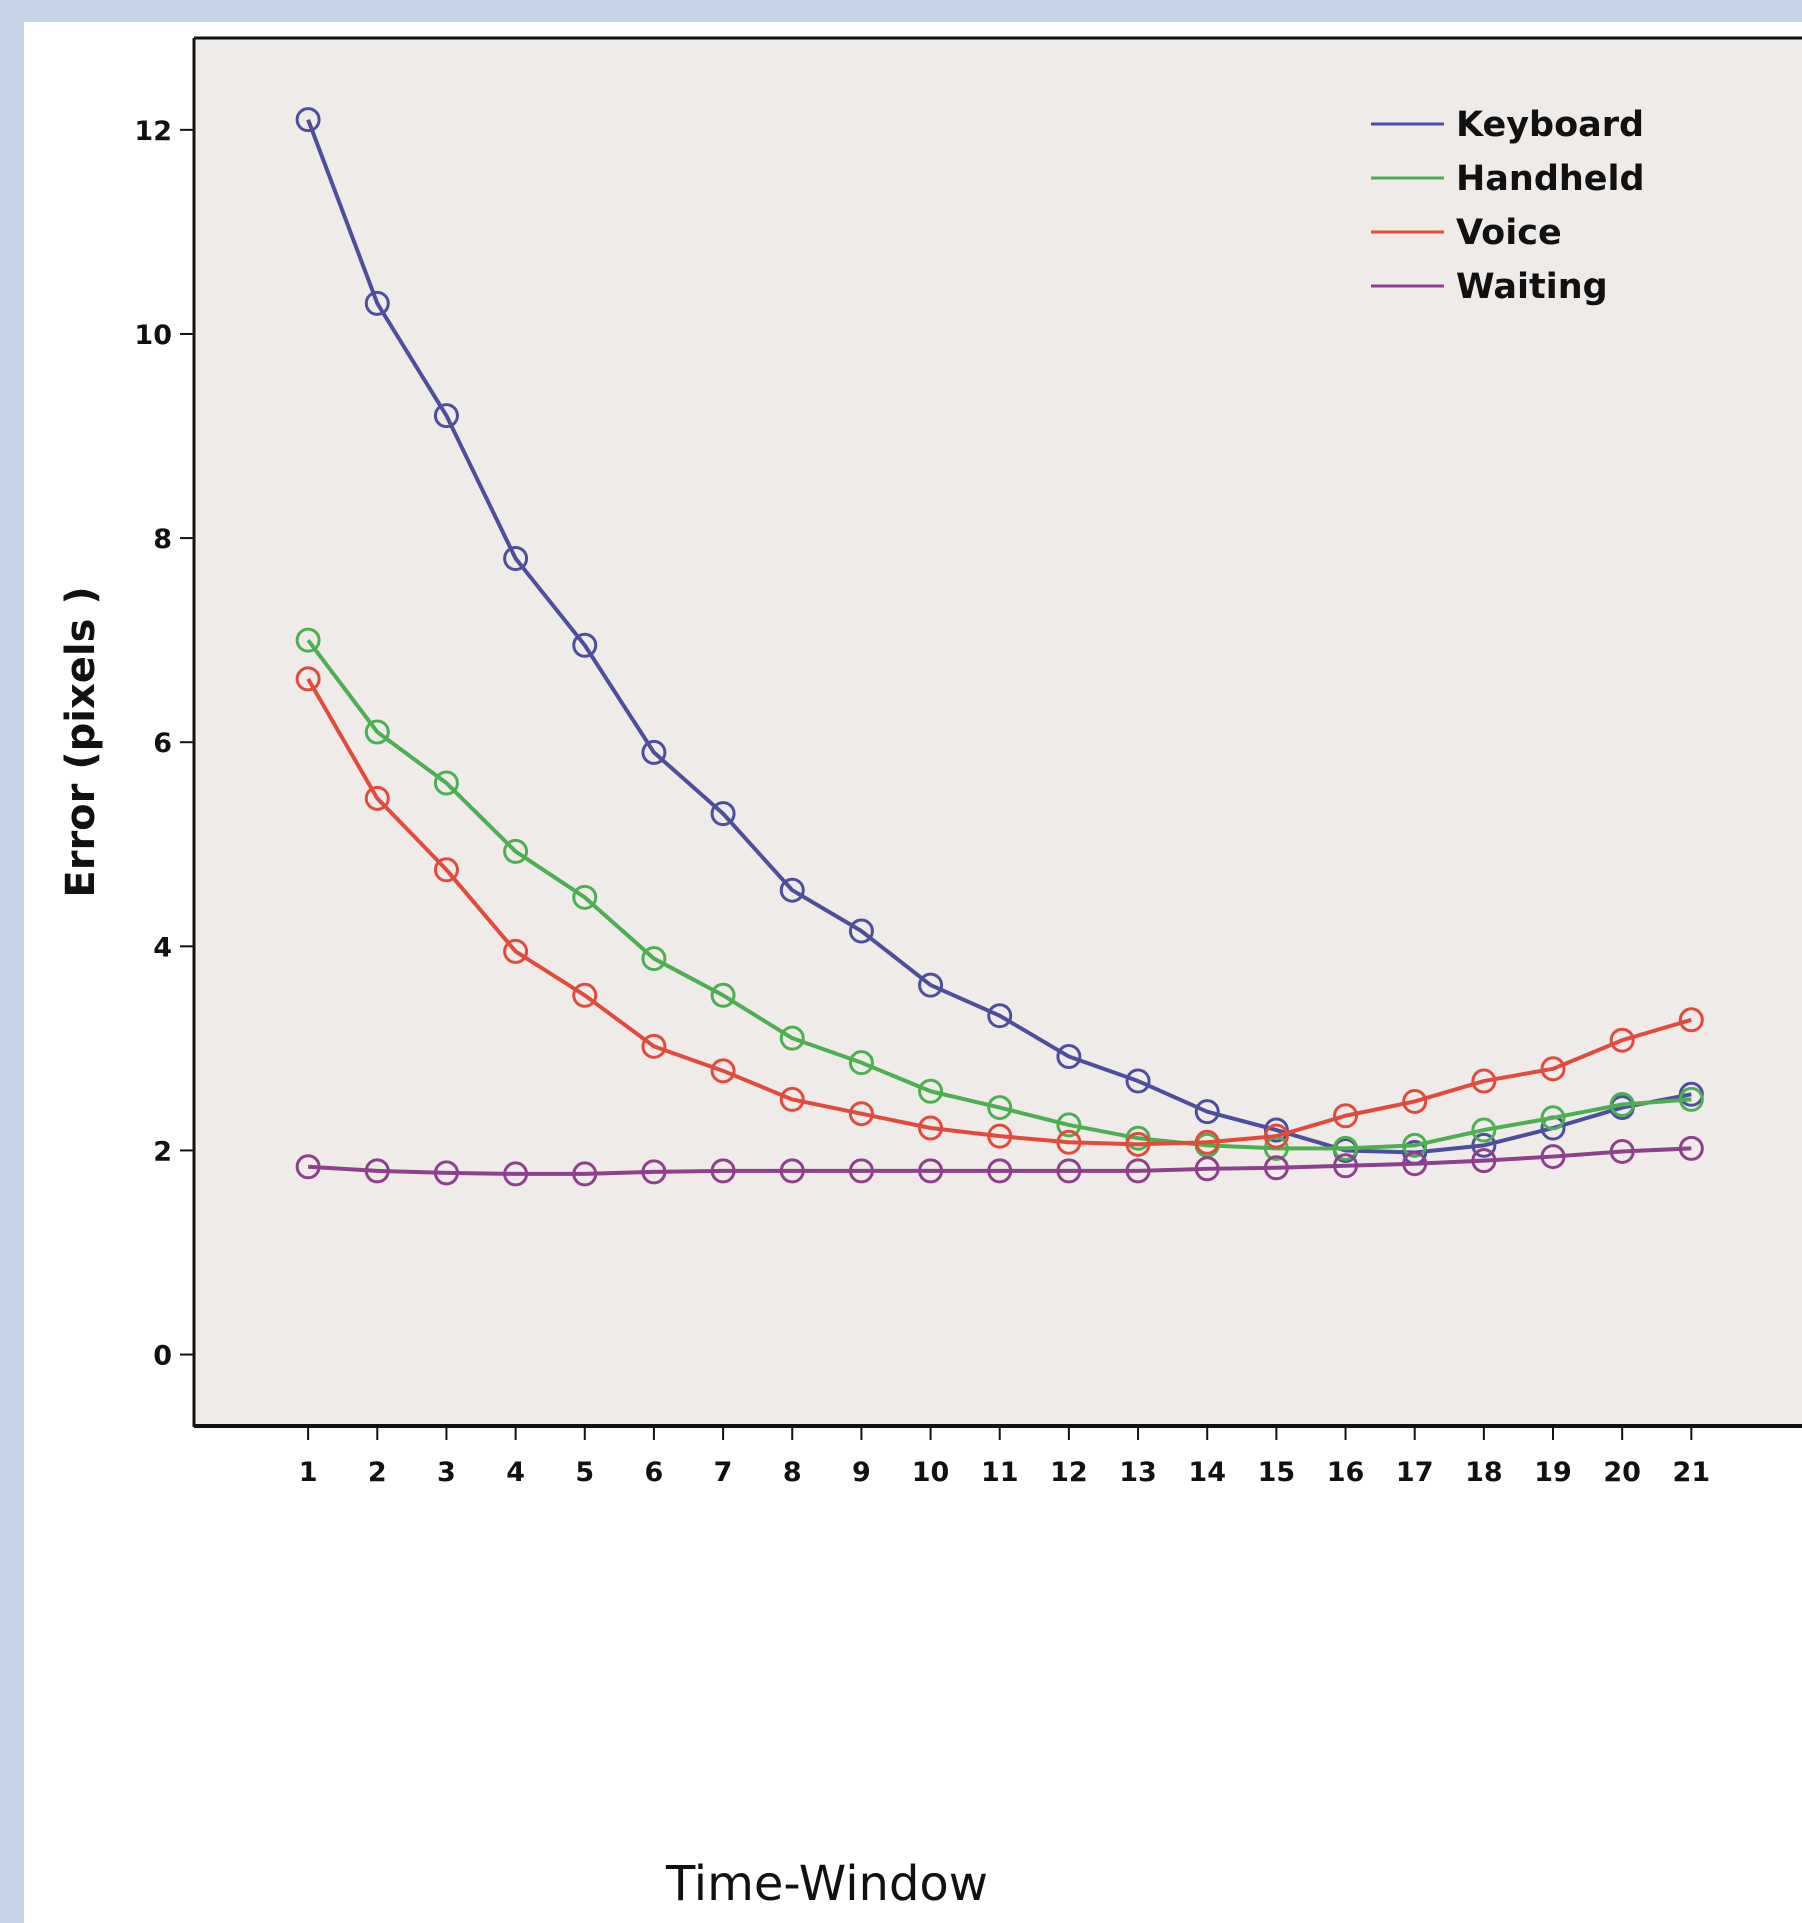 The image size is (1802, 1923). Describe the element at coordinates (1692, 1472) in the screenshot. I see `x-tick-label: 21` at that location.